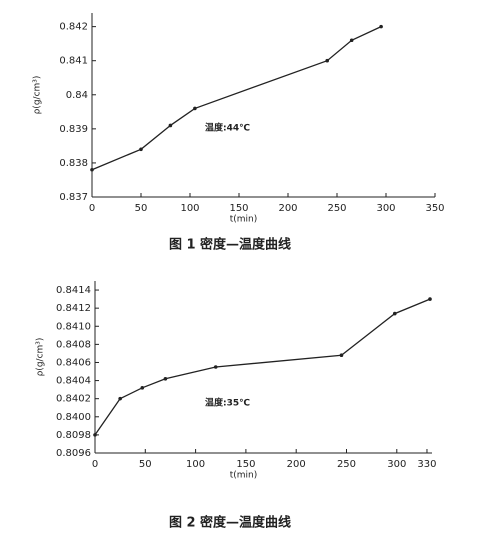 The width and height of the screenshot is (496, 542). I want to click on annotation: 温度:44℃, so click(227, 128).